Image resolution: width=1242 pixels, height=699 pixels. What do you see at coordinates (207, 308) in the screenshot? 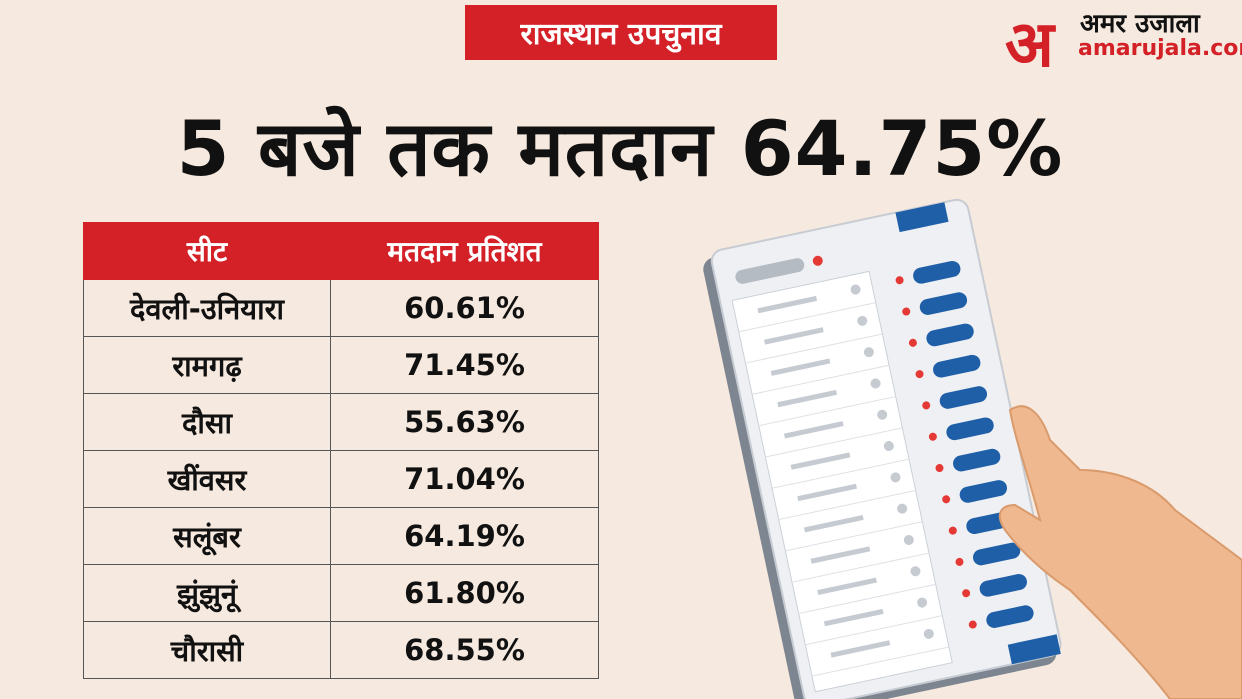
I see `seat-cell: देवली-उनियारा` at bounding box center [207, 308].